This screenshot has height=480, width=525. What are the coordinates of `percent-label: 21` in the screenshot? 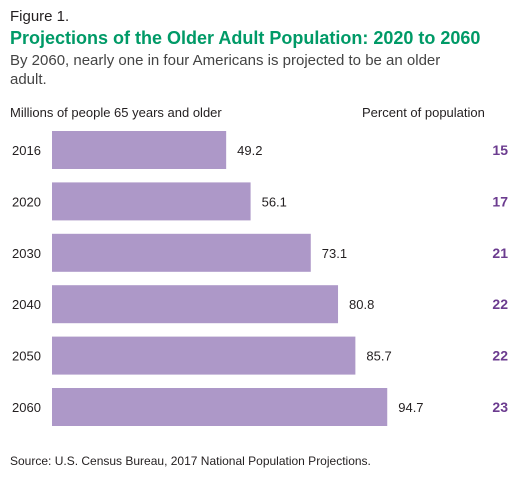 It's located at (500, 253).